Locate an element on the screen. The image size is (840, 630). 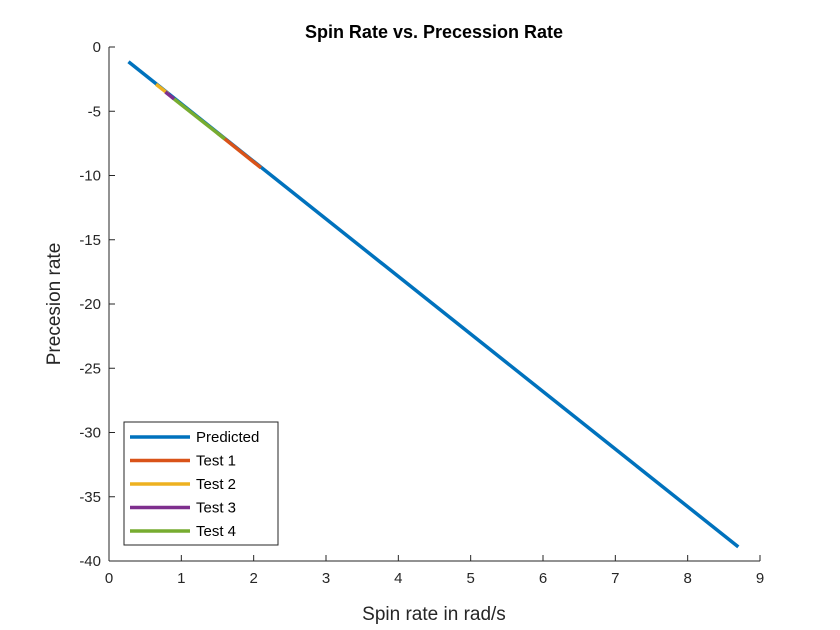
x-tick-label: 7 is located at coordinates (615, 578).